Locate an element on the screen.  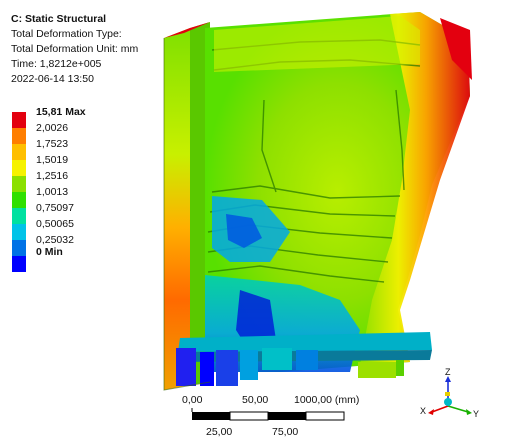
legend-value: 0,50065 is located at coordinates (55, 224).